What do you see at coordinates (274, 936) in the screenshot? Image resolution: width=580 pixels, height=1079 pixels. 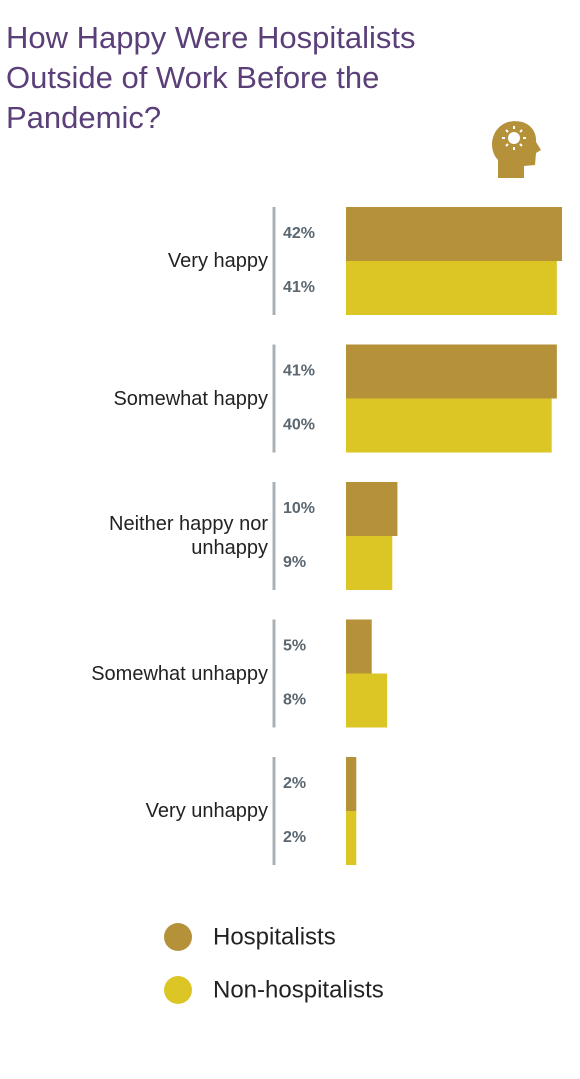 I see `legend-label: Hospitalists` at bounding box center [274, 936].